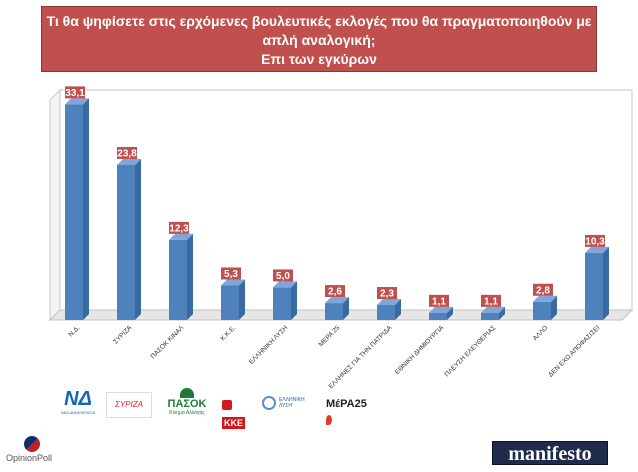  I want to click on value-label-7: 1,1, so click(439, 301).